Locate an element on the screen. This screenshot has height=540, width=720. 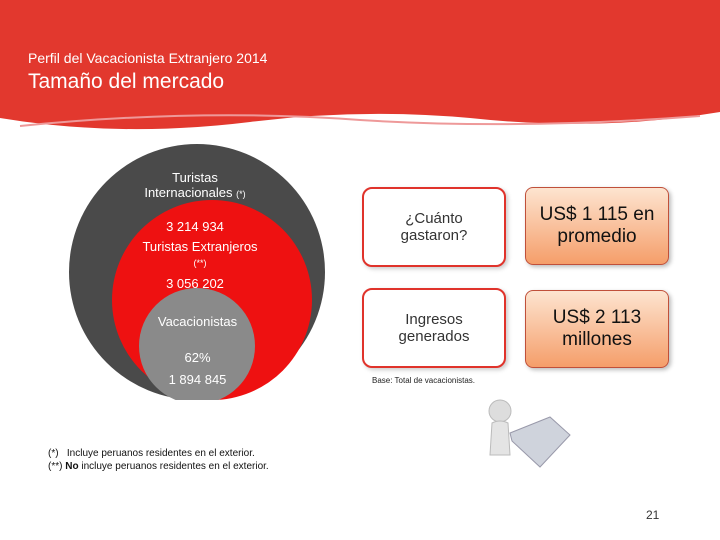
title: Tamaño del mercado is located at coordinates (126, 81).